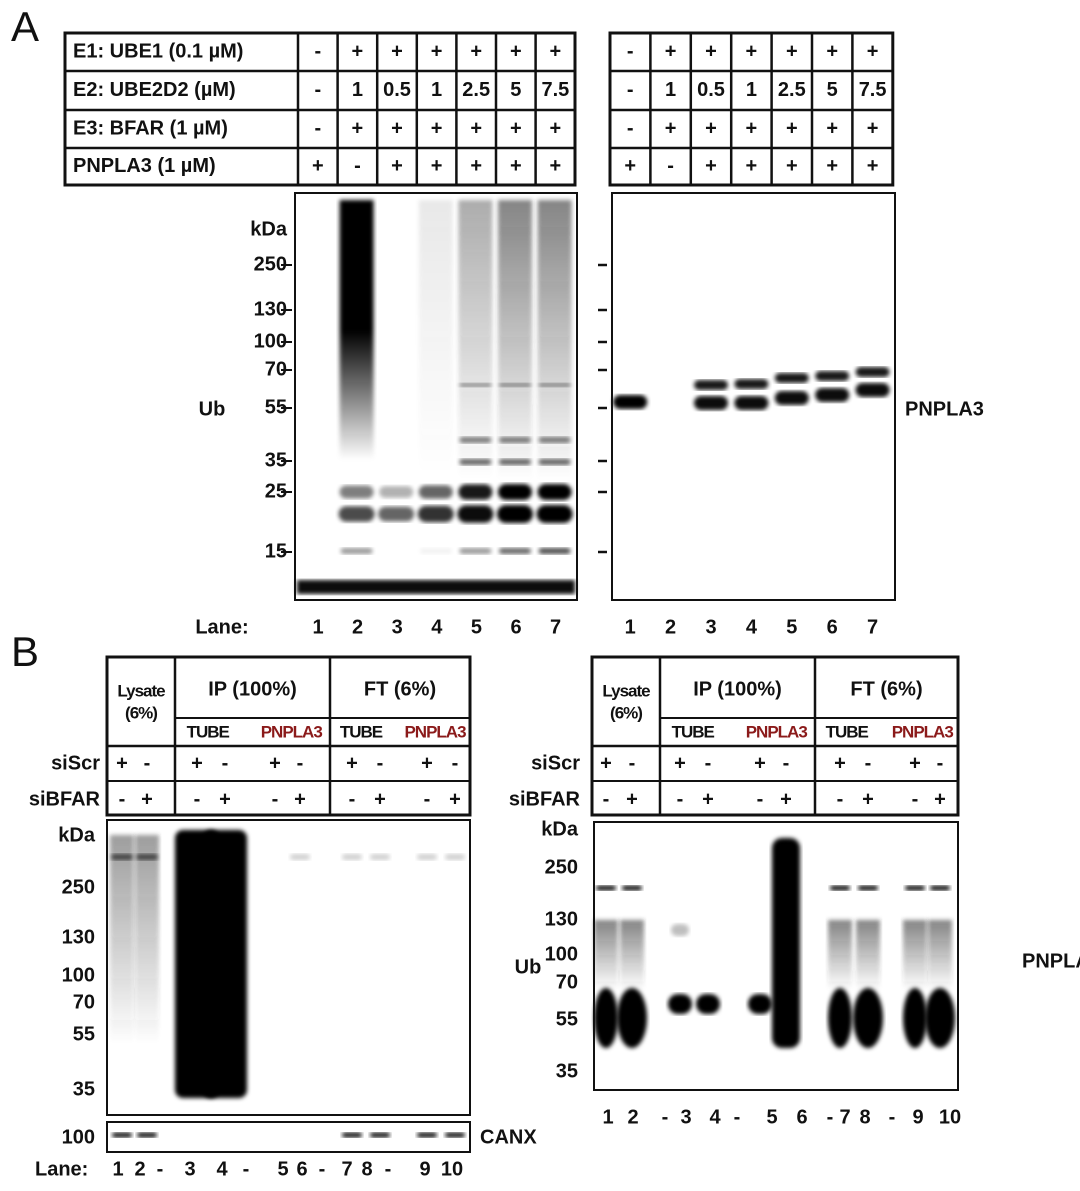 The image size is (1080, 1191). What do you see at coordinates (567, 982) in the screenshot?
I see `kda-marker: 70` at bounding box center [567, 982].